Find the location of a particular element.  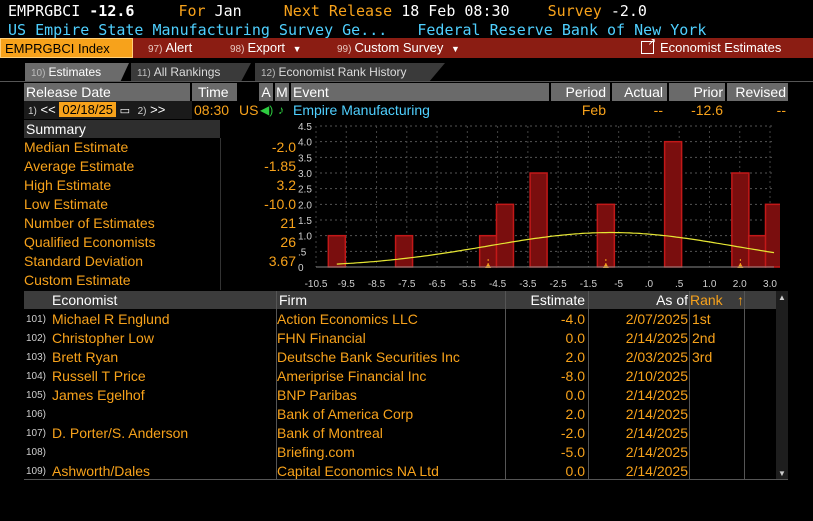

prior-header: Prior is located at coordinates (697, 92).